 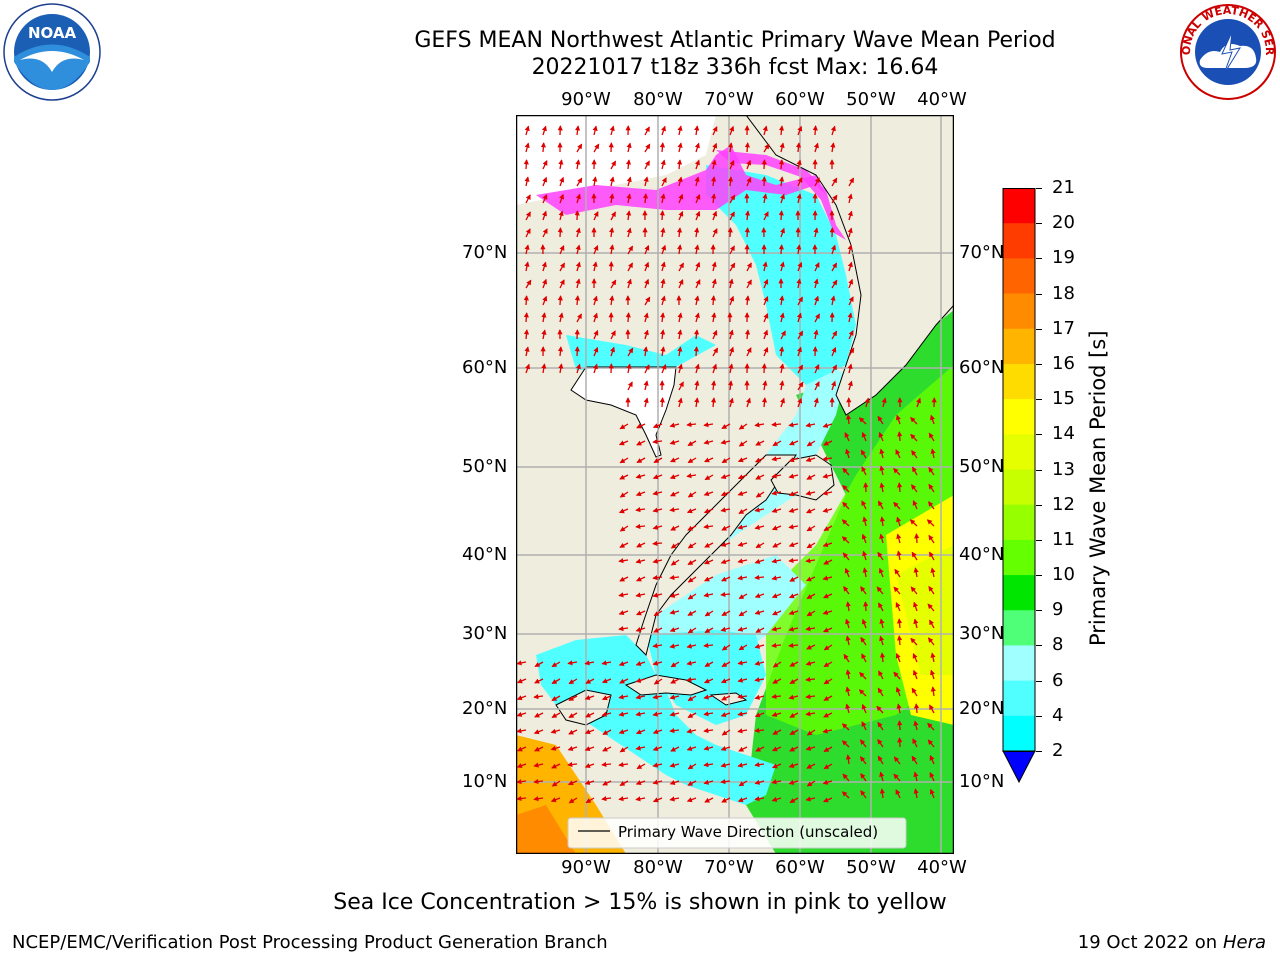 What do you see at coordinates (485, 367) in the screenshot?
I see `lat-label-left: 60°N` at bounding box center [485, 367].